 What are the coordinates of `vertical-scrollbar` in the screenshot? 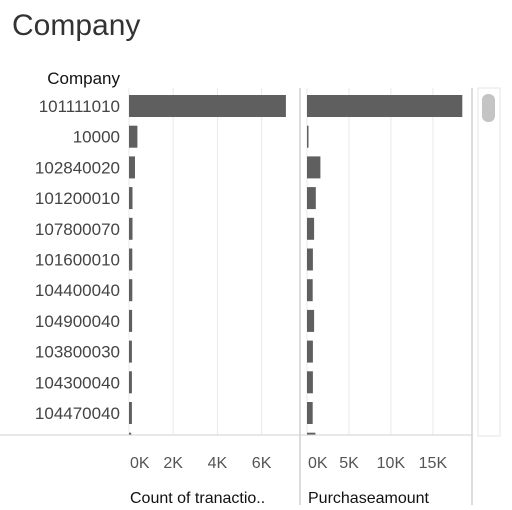 It's located at (489, 262).